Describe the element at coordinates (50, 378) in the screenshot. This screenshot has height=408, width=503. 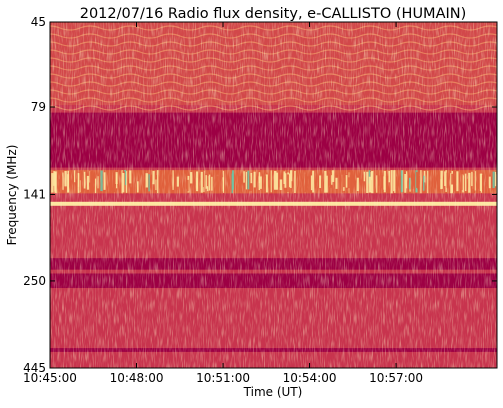
I see `x-tick-label: 10:45:00` at that location.